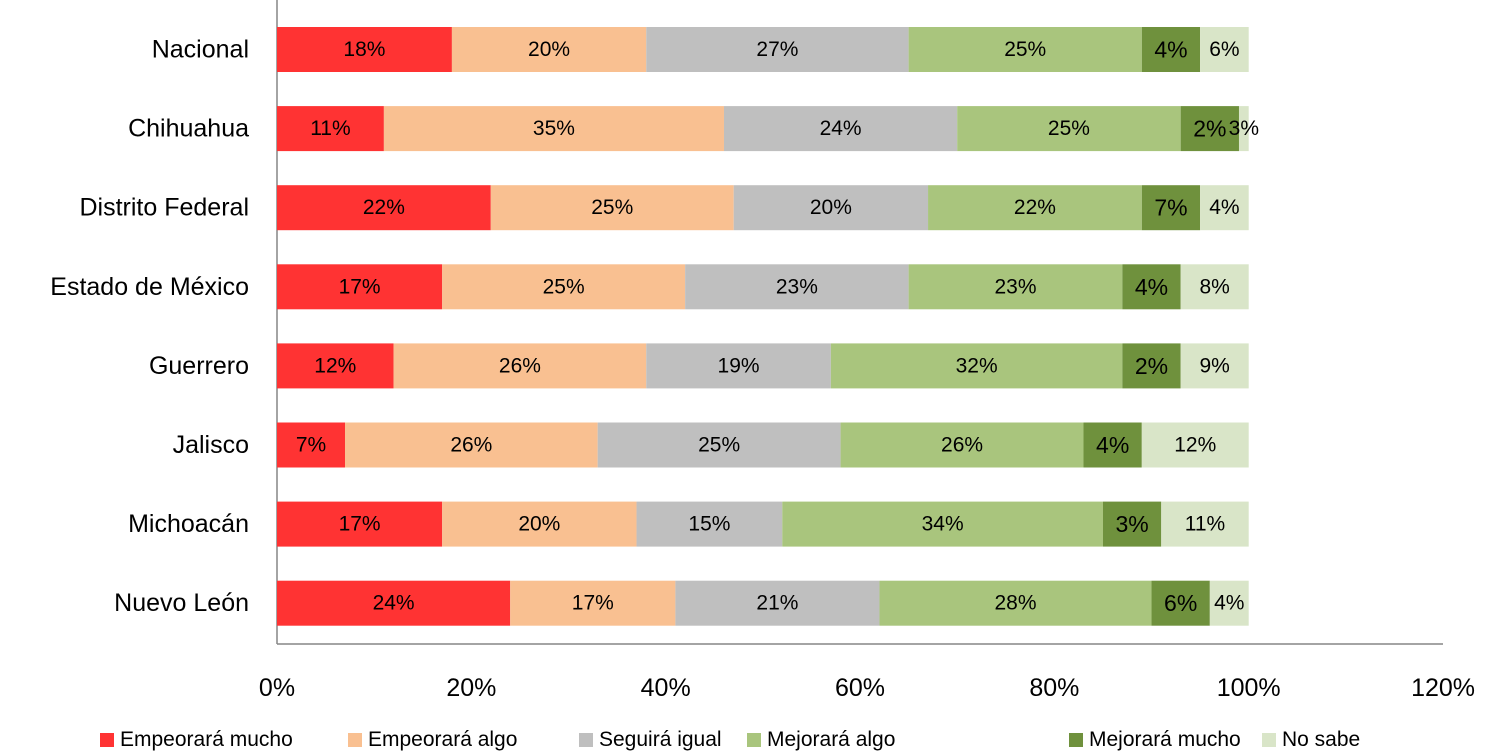 This screenshot has width=1487, height=753. Describe the element at coordinates (211, 445) in the screenshot. I see `category-label: Jalisco` at that location.